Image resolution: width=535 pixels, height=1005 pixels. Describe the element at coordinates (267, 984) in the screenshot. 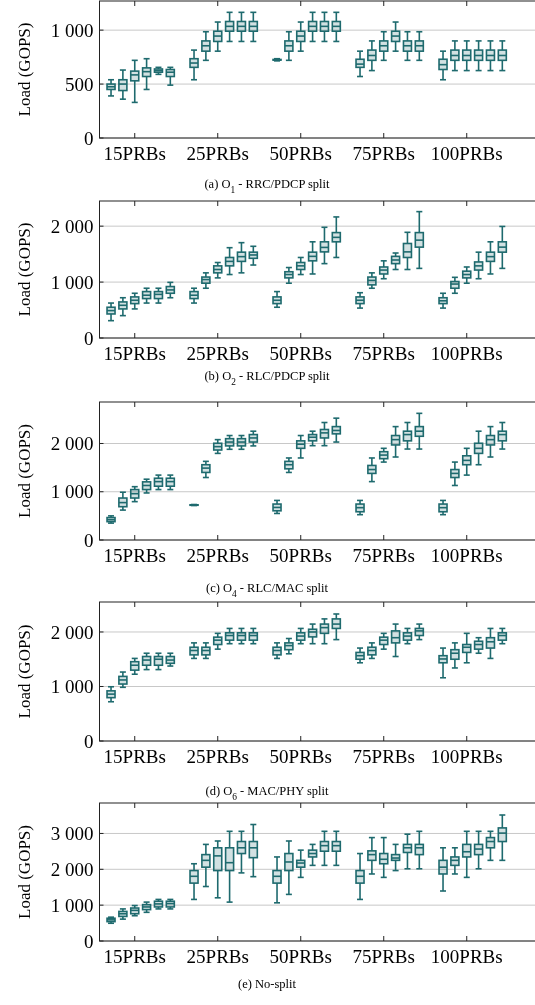

I see `text: (e) No-split` at that location.